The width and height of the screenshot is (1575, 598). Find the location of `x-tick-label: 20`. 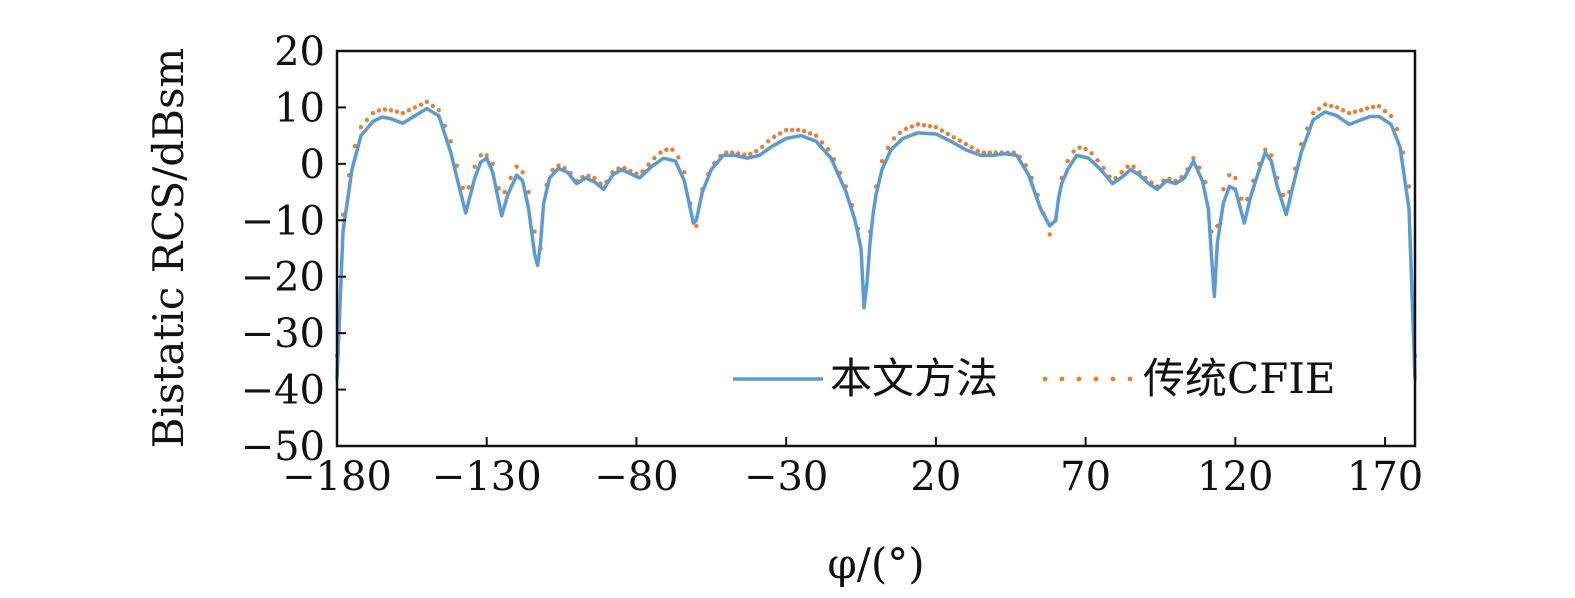

x-tick-label: 20 is located at coordinates (935, 477).